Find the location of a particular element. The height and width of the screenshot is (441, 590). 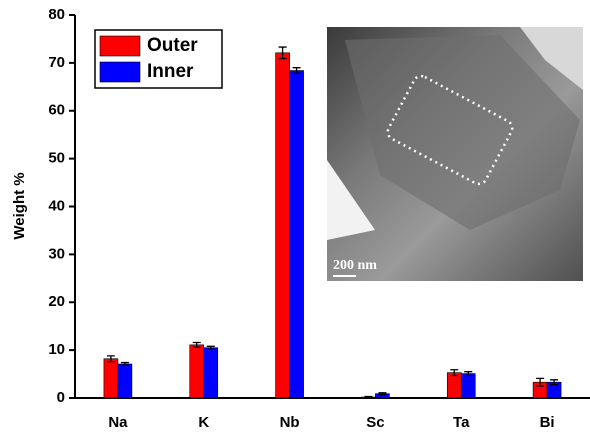

y-tick-label: 10 is located at coordinates (56, 349).